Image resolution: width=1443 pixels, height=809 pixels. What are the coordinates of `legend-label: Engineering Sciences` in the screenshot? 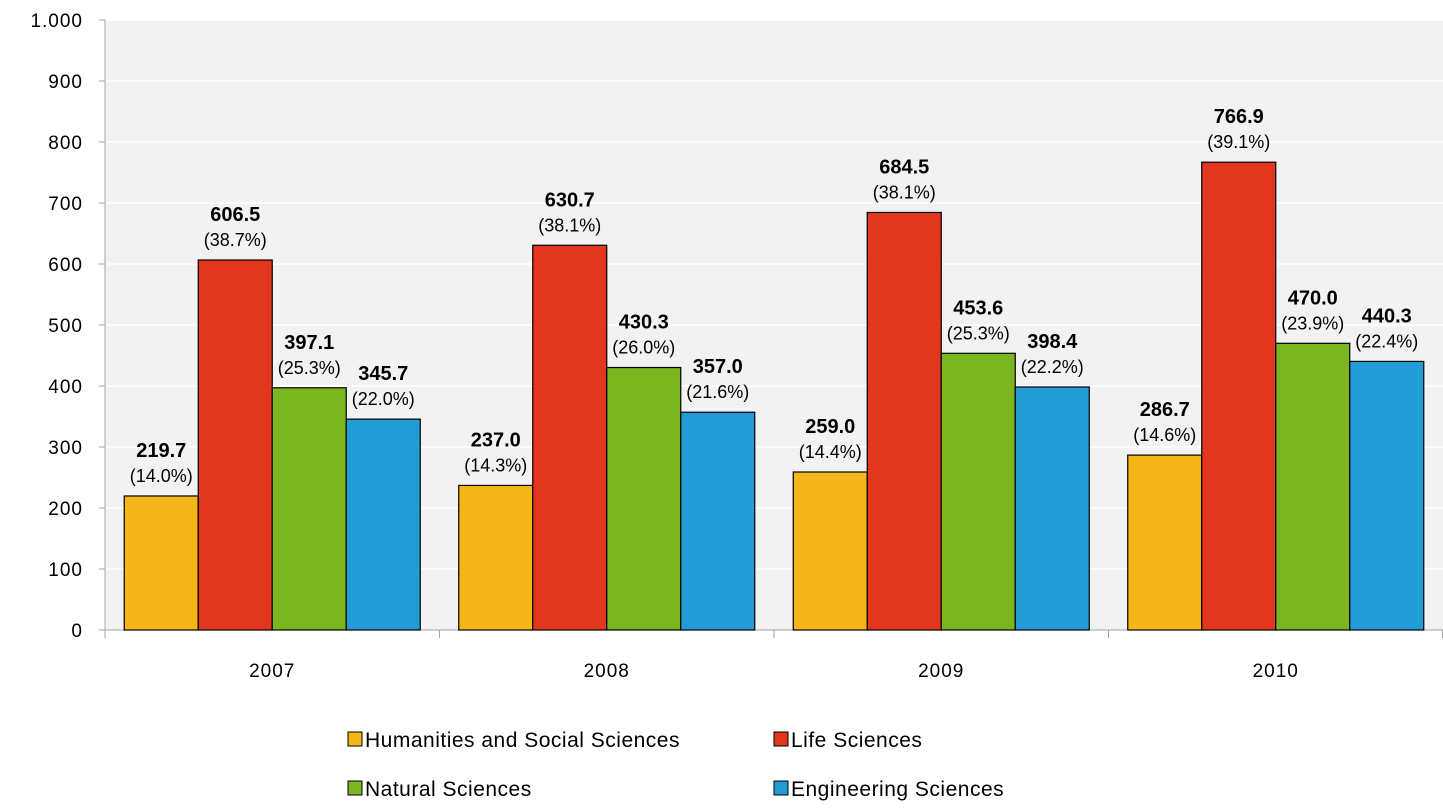 It's located at (897, 789).